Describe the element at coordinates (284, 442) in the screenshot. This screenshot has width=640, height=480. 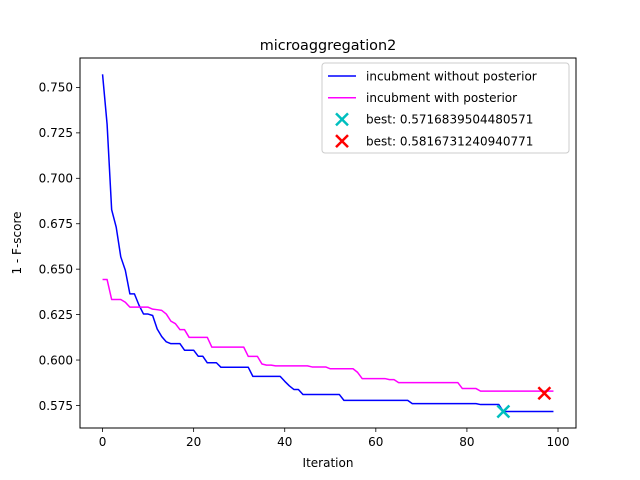
I see `x-tick-label: 40` at that location.